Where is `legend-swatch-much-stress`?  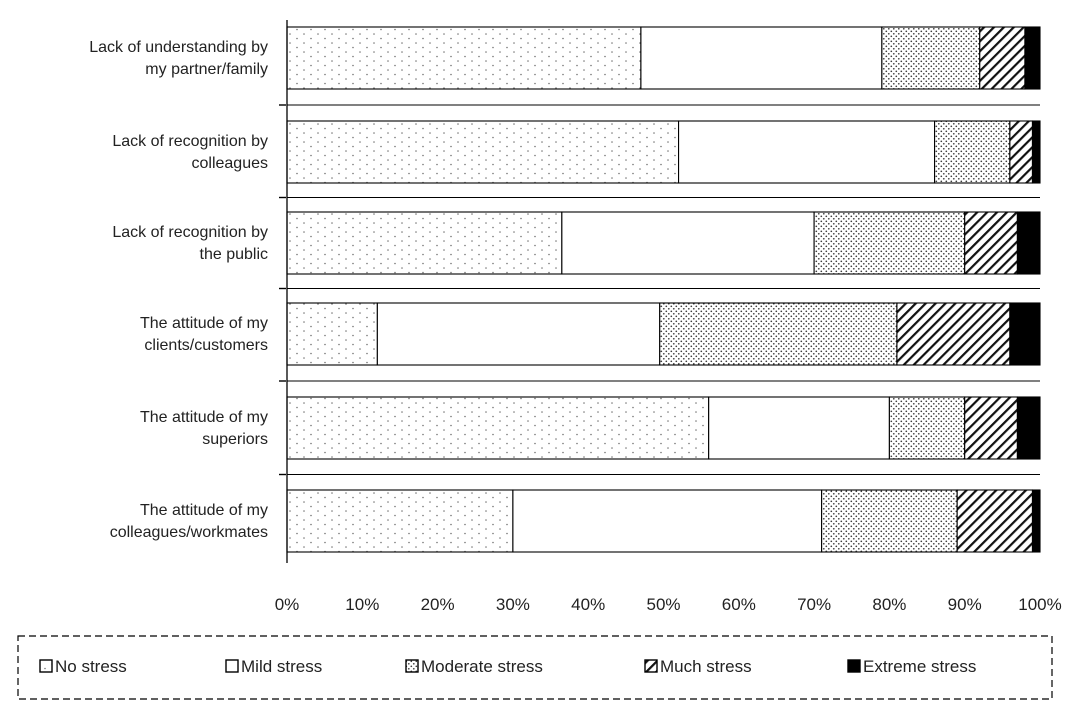 legend-swatch-much-stress is located at coordinates (651, 666).